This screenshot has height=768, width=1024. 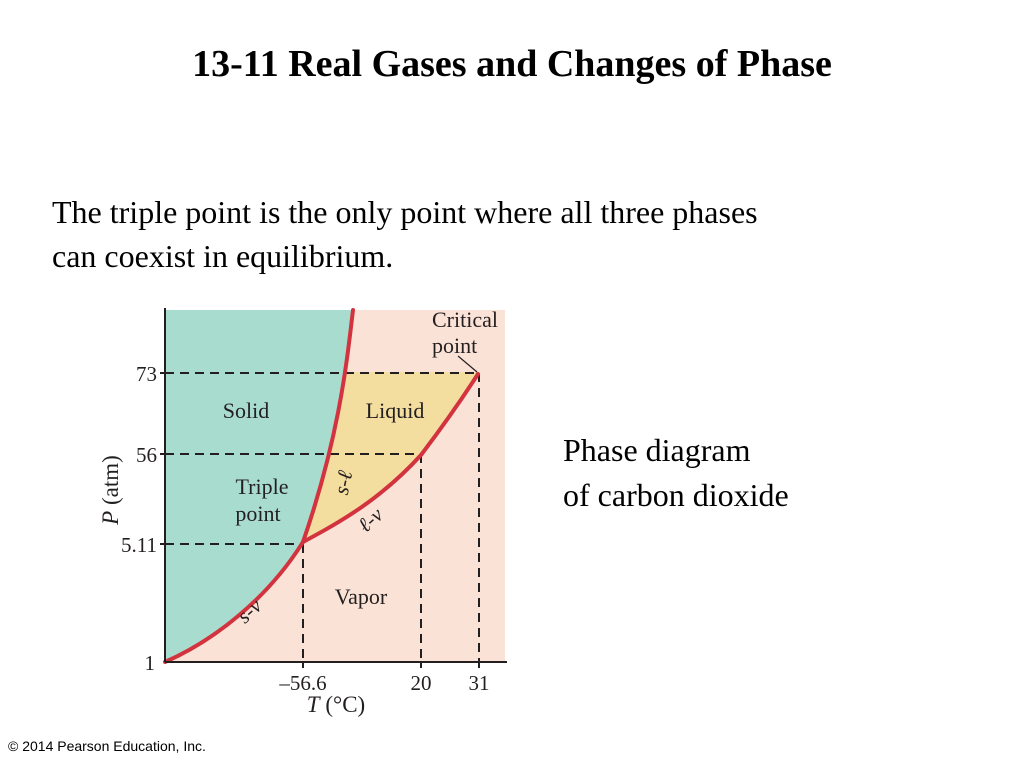 What do you see at coordinates (146, 455) in the screenshot?
I see `y-tick-label-56: 56` at bounding box center [146, 455].